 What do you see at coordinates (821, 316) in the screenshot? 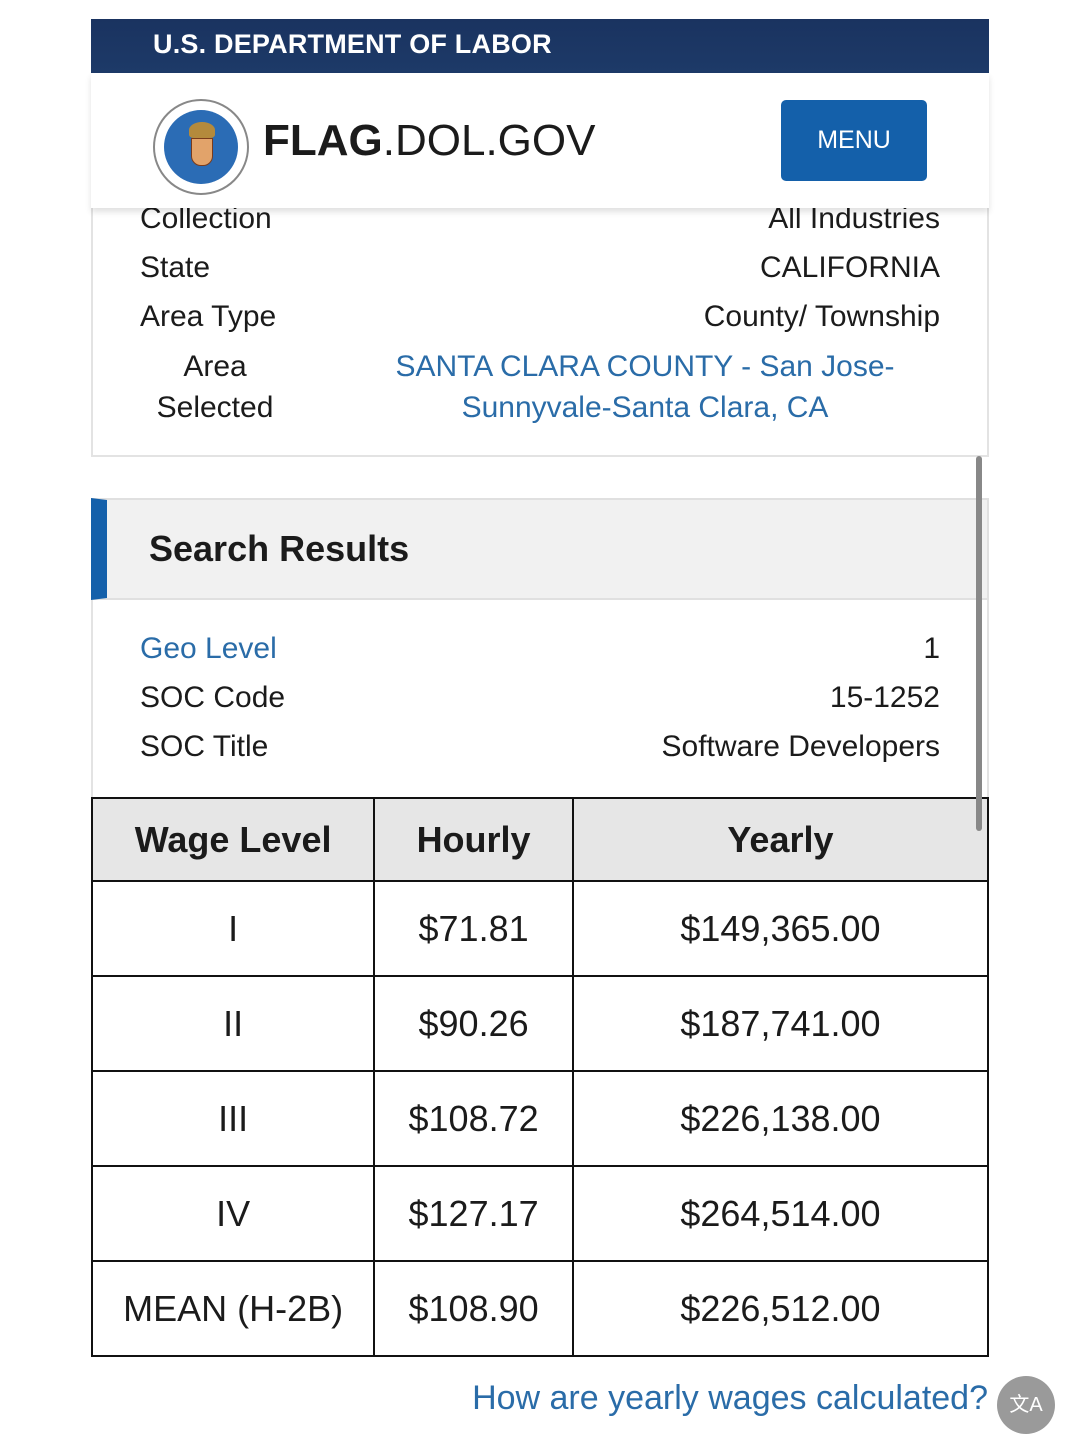
I see `criteria-value: County/ Township` at bounding box center [821, 316].